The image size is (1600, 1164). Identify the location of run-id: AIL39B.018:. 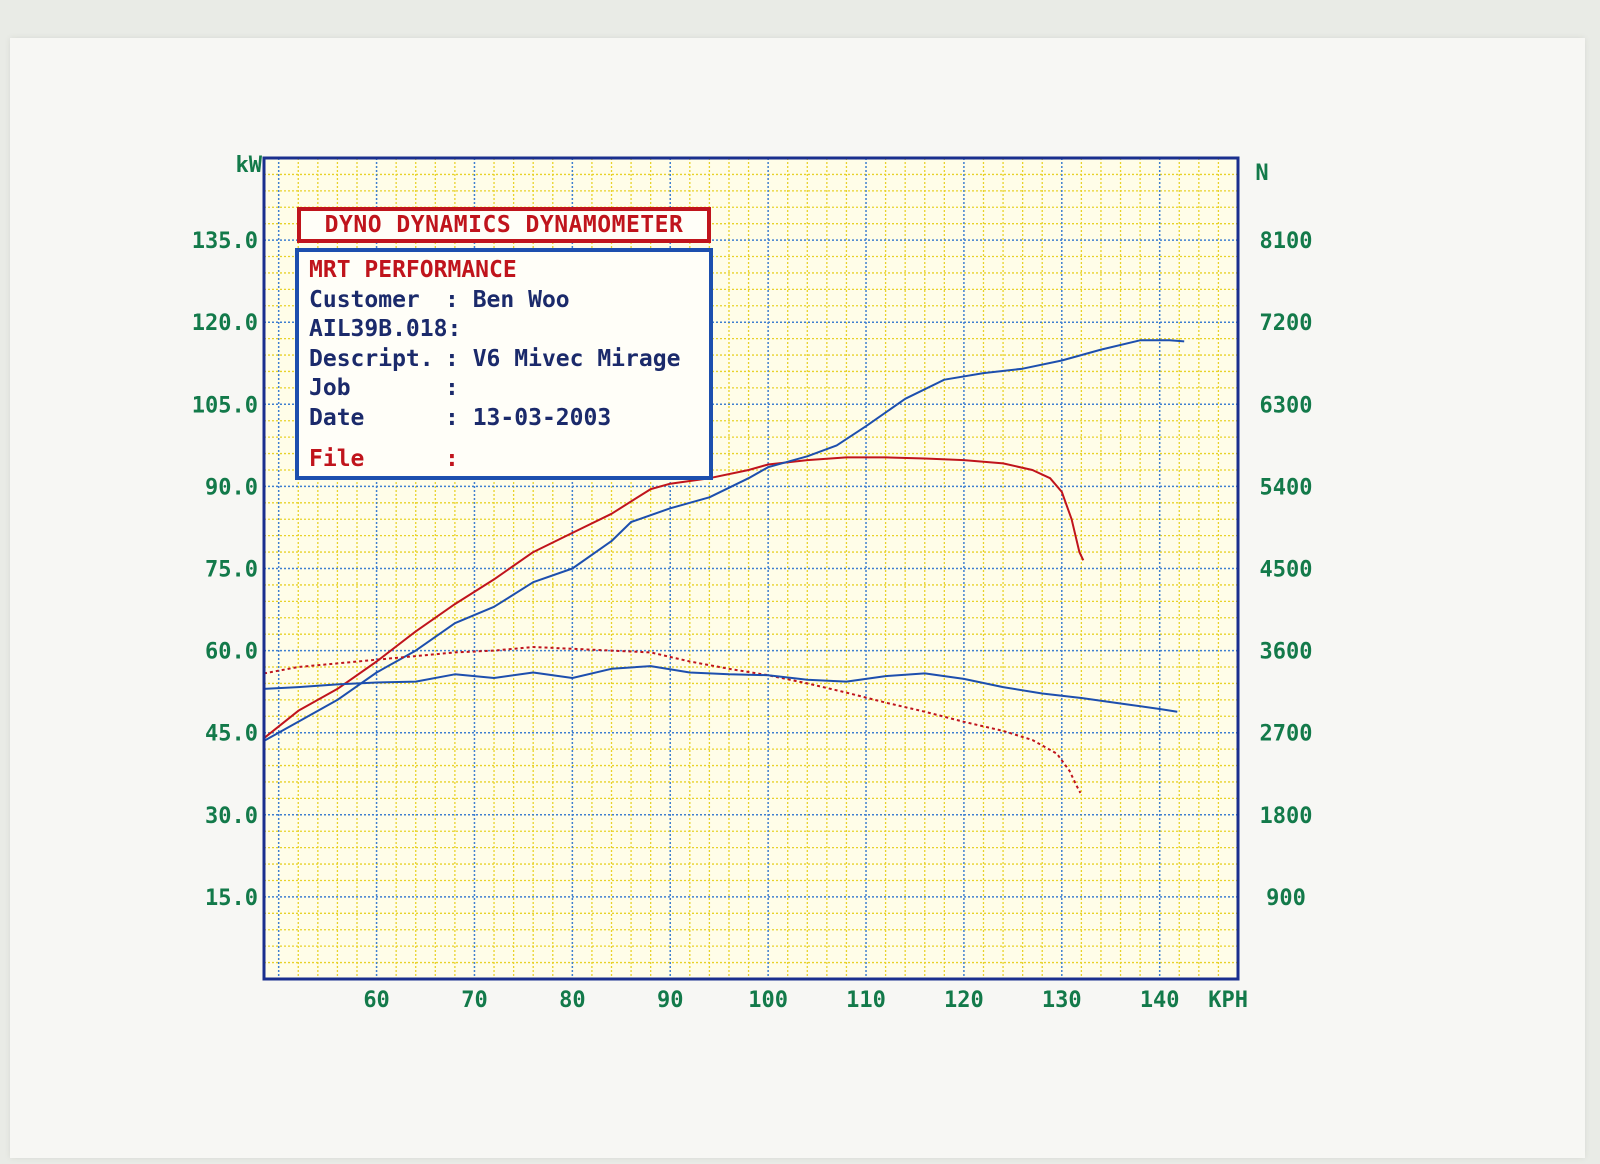
(385, 329).